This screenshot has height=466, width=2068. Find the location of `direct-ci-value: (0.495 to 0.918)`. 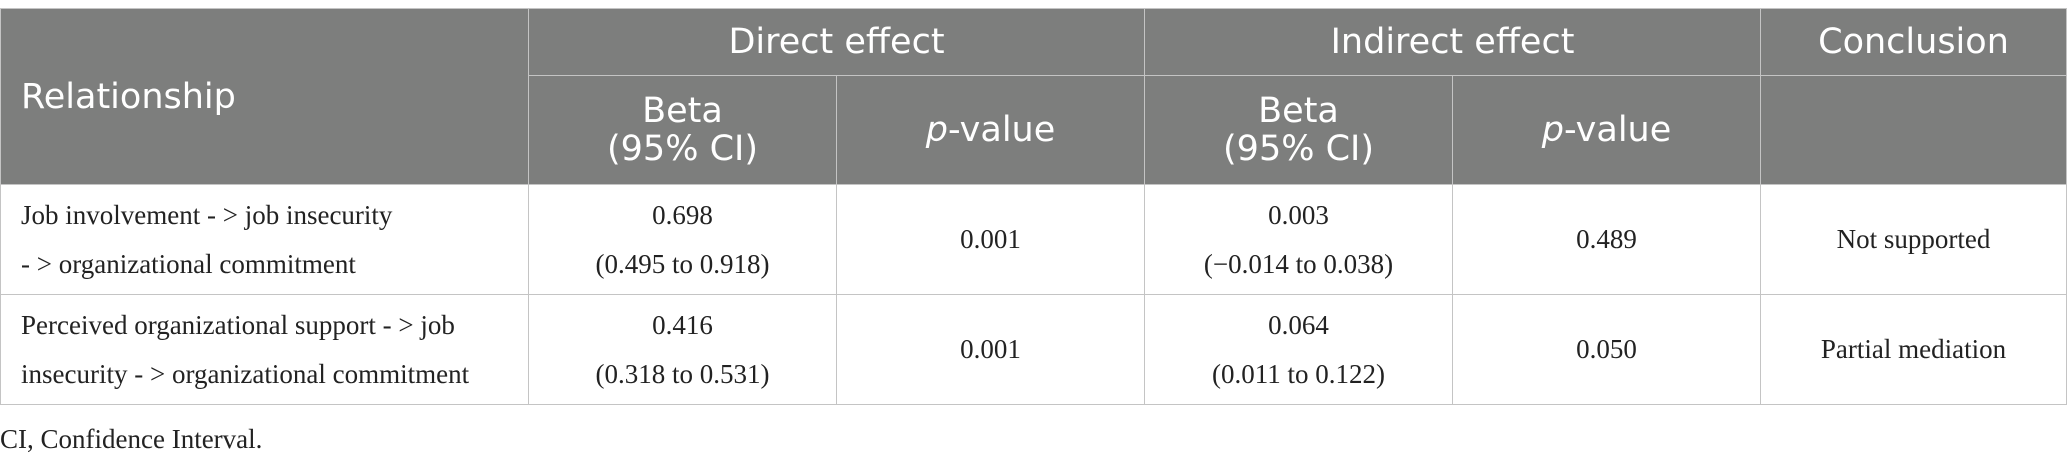

direct-ci-value: (0.495 to 0.918) is located at coordinates (682, 263).